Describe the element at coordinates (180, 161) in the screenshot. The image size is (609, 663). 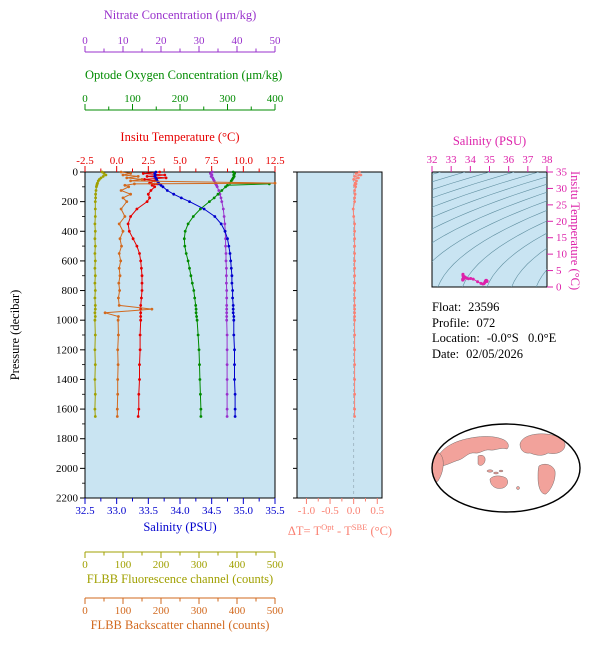
I see `svg-text: 5.0` at that location.